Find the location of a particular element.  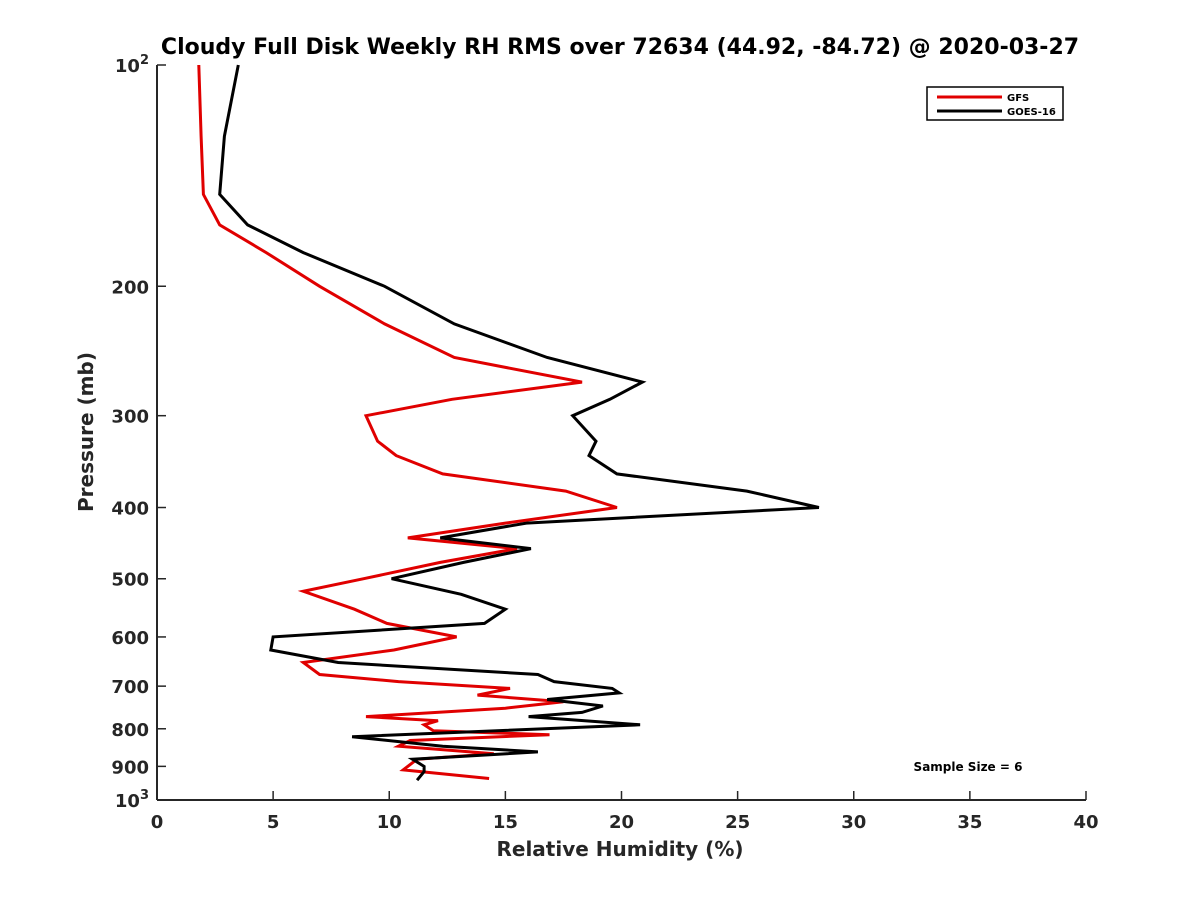

y-tick-label: 500 is located at coordinates (130, 580).